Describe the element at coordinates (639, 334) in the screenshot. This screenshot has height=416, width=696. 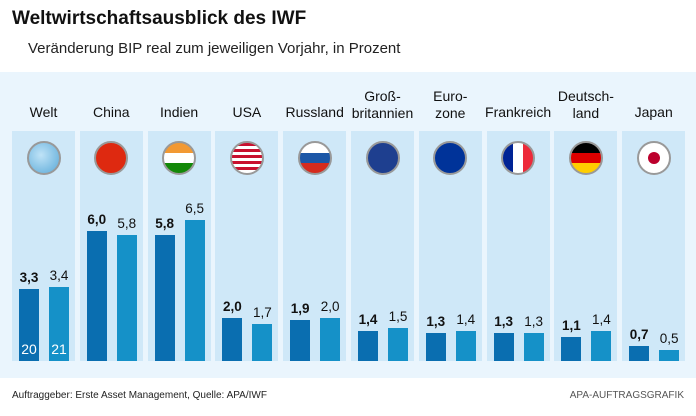
I see `value-label: 0,7` at that location.